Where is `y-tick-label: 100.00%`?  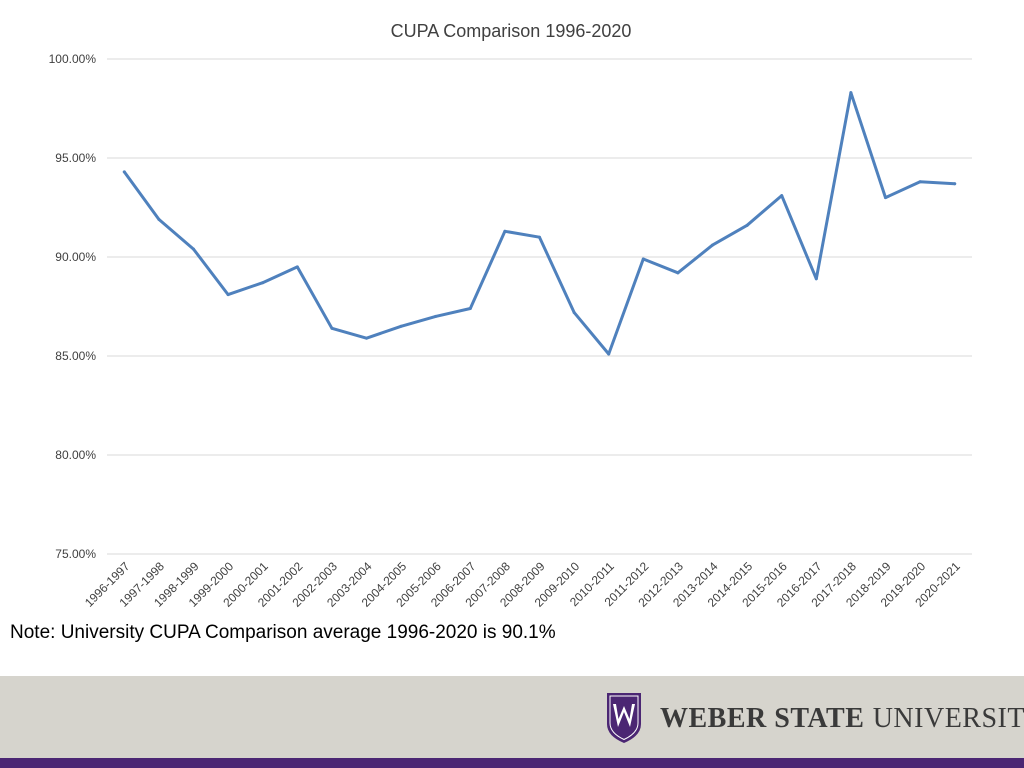 y-tick-label: 100.00% is located at coordinates (73, 59).